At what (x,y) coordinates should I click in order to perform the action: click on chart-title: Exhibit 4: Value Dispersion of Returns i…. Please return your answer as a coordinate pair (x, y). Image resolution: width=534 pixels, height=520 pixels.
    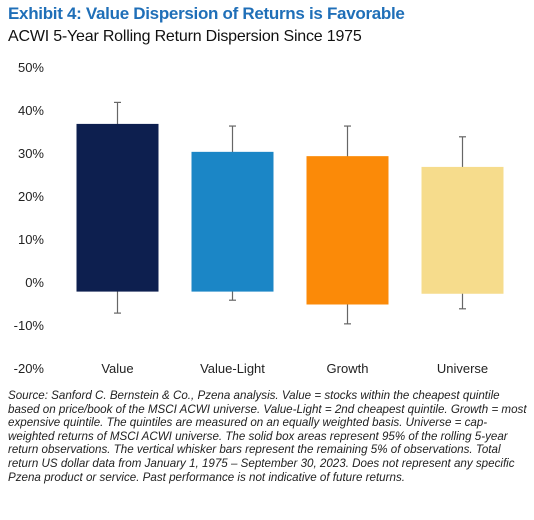
    Looking at the image, I should click on (206, 13).